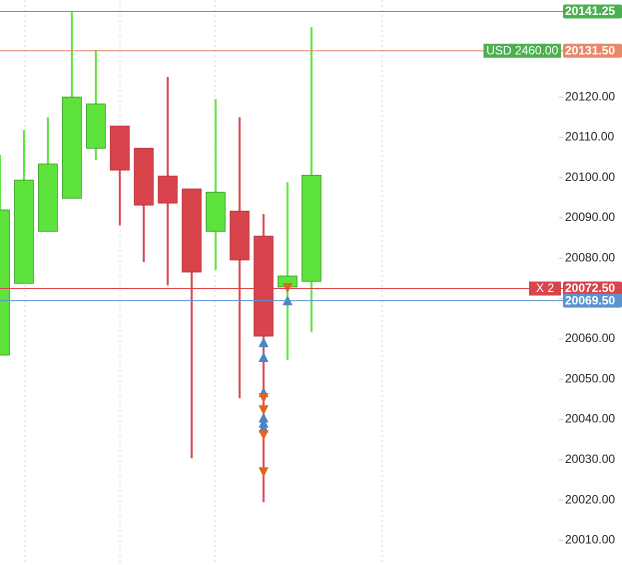 The height and width of the screenshot is (565, 622). I want to click on price-label: 20069.50, so click(590, 300).